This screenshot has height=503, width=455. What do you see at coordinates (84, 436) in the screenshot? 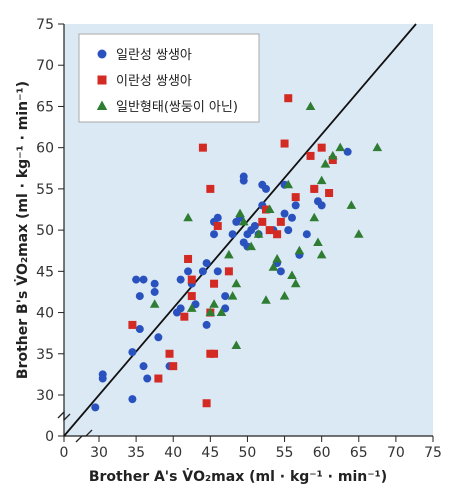
I see `x-axis-break-icon` at bounding box center [84, 436].